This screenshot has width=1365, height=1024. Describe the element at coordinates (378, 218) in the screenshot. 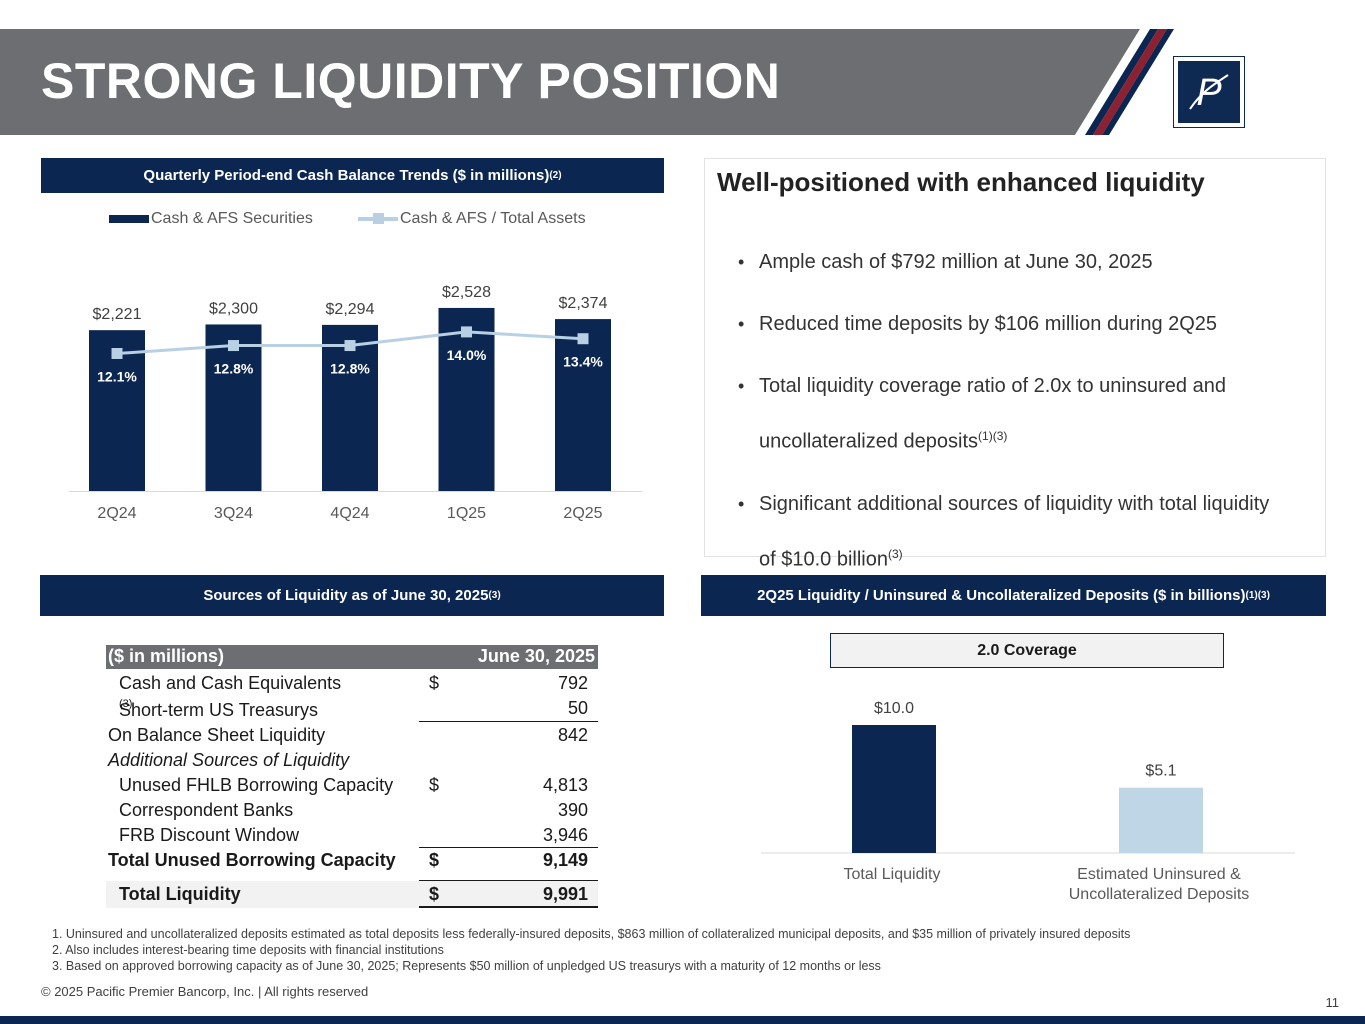

I see `legend-line-swatch` at that location.